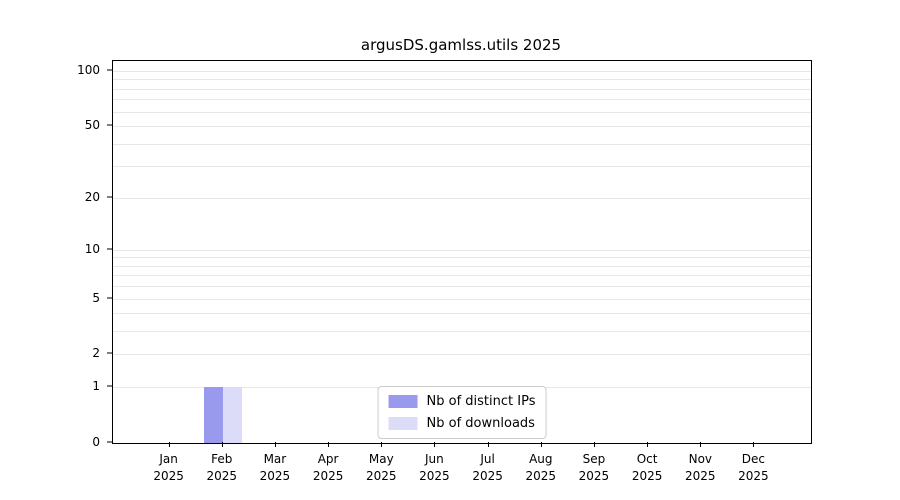 The height and width of the screenshot is (500, 900). What do you see at coordinates (434, 468) in the screenshot?
I see `x-tick-label: Jun 2025` at bounding box center [434, 468].